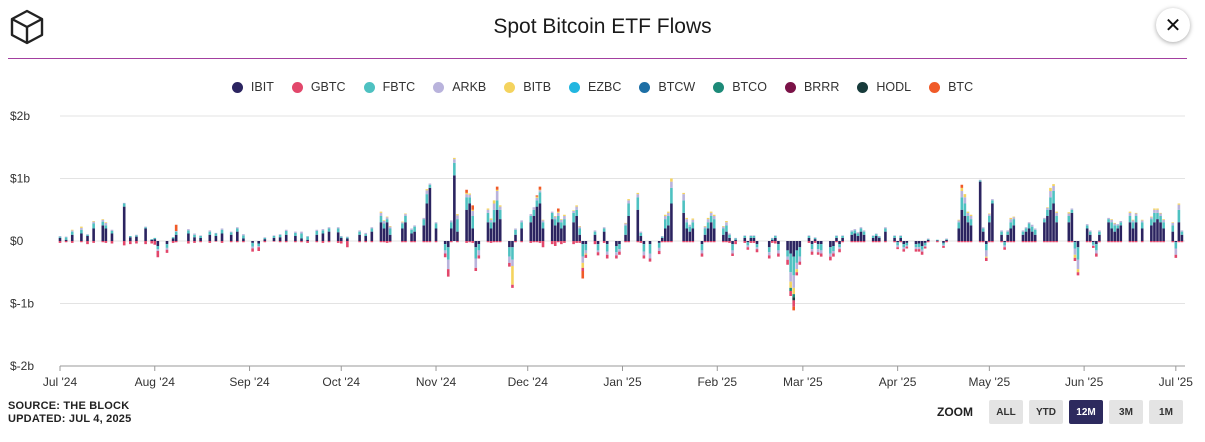 The width and height of the screenshot is (1205, 442). What do you see at coordinates (595, 87) in the screenshot?
I see `legend-item-ezbc: EZBC` at bounding box center [595, 87].